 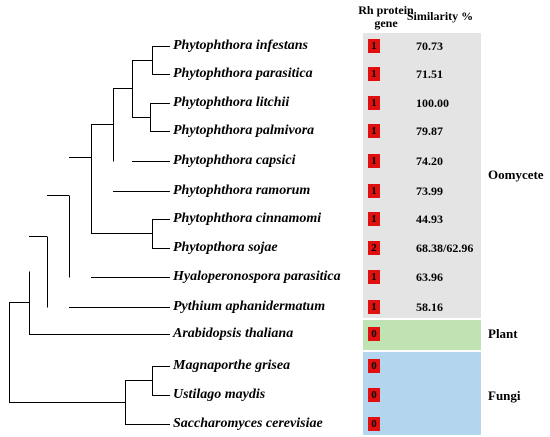 I want to click on similarity-value: 63.96, so click(x=429, y=277).